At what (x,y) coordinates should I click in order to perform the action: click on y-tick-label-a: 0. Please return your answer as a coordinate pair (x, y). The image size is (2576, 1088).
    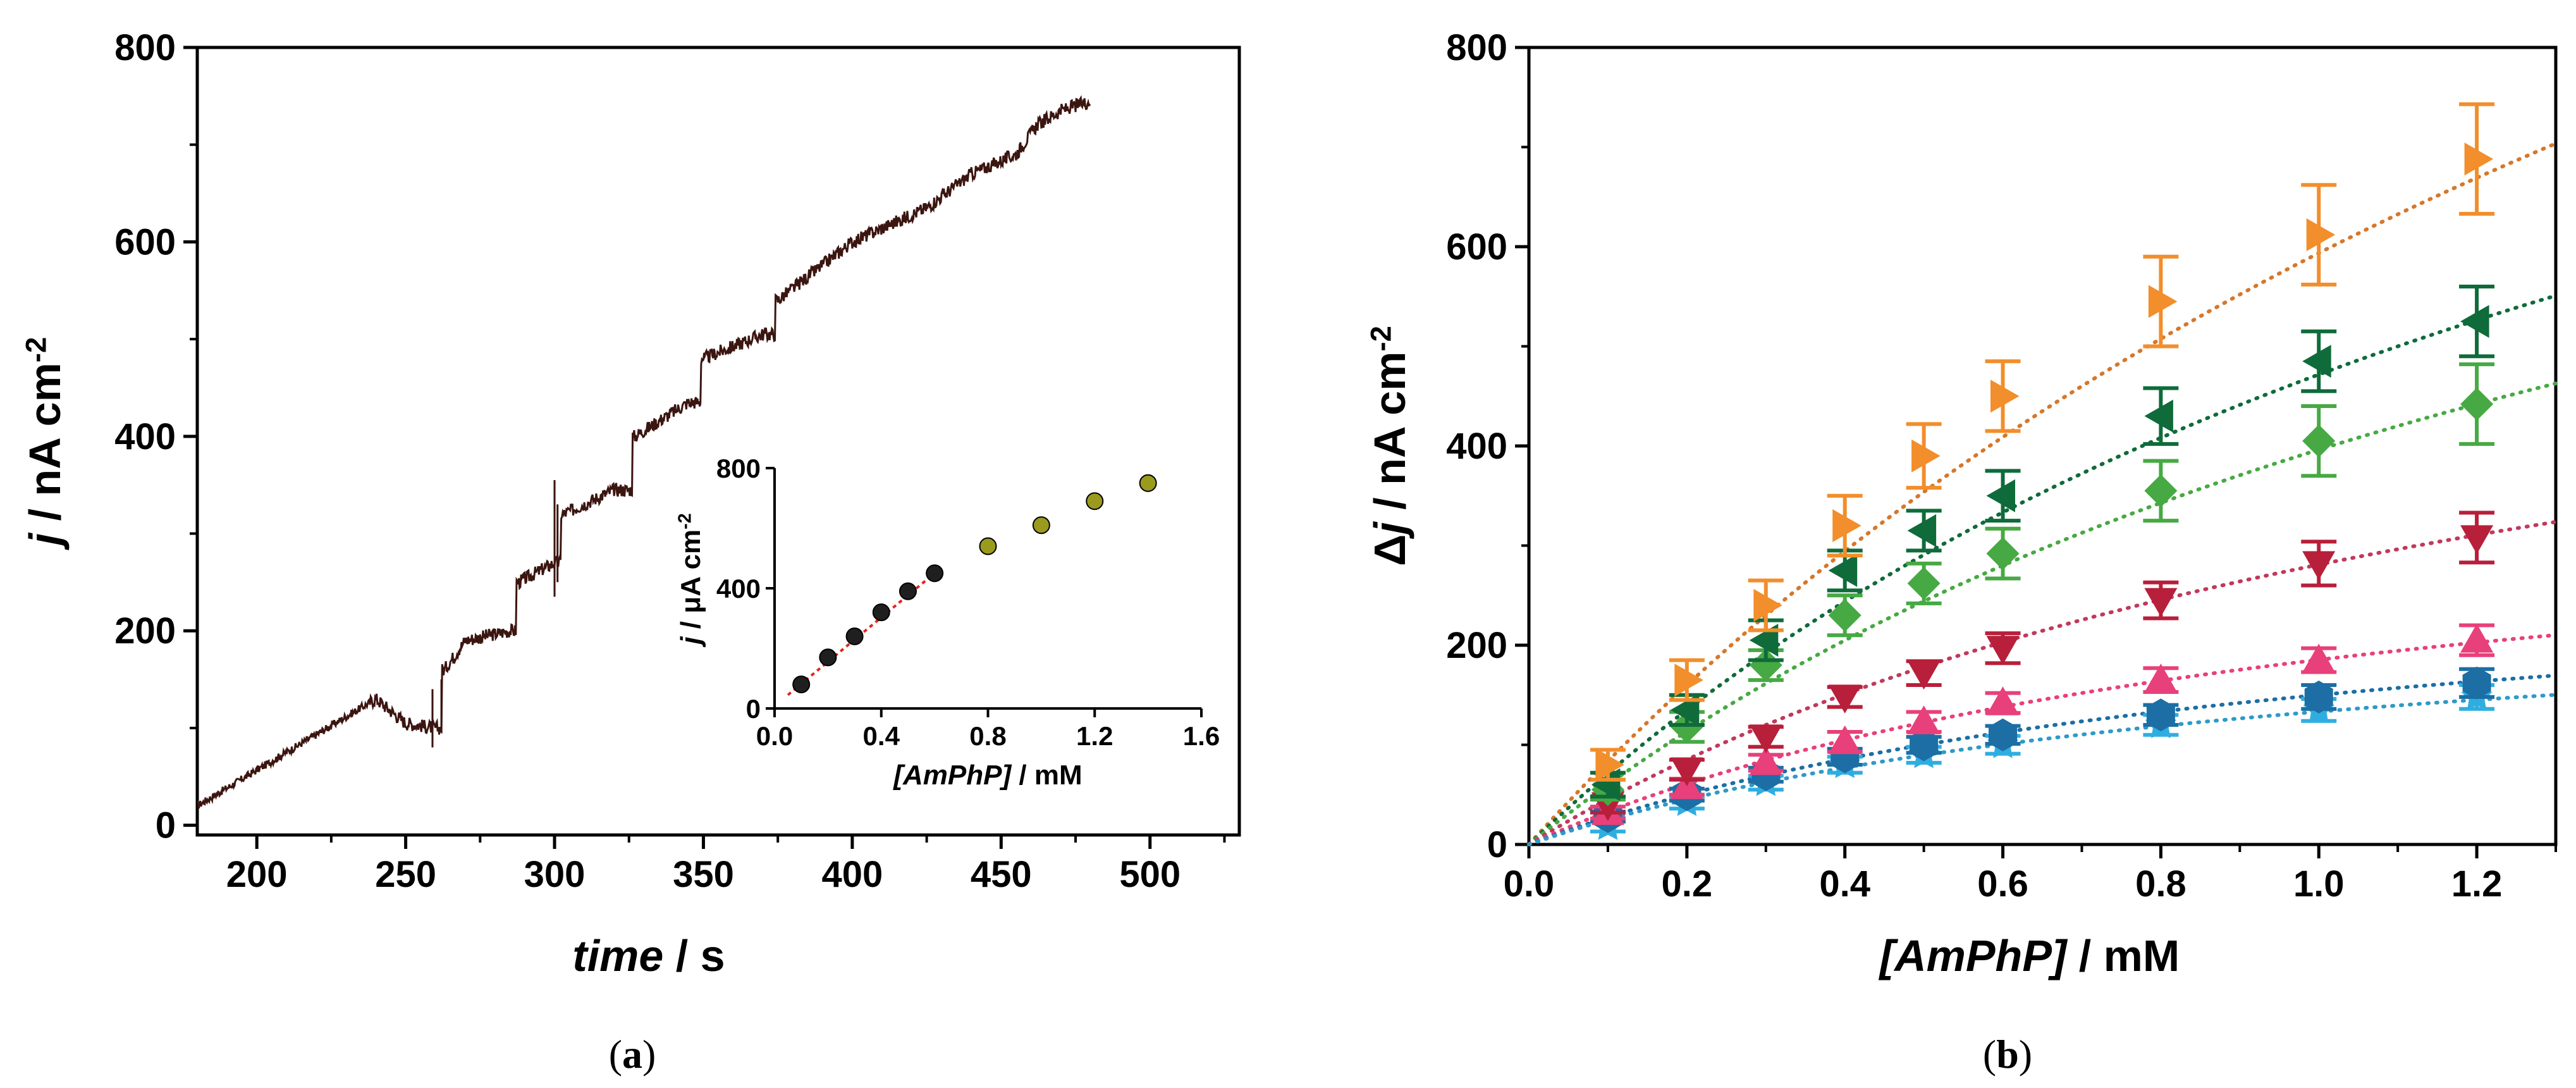
    Looking at the image, I should click on (166, 825).